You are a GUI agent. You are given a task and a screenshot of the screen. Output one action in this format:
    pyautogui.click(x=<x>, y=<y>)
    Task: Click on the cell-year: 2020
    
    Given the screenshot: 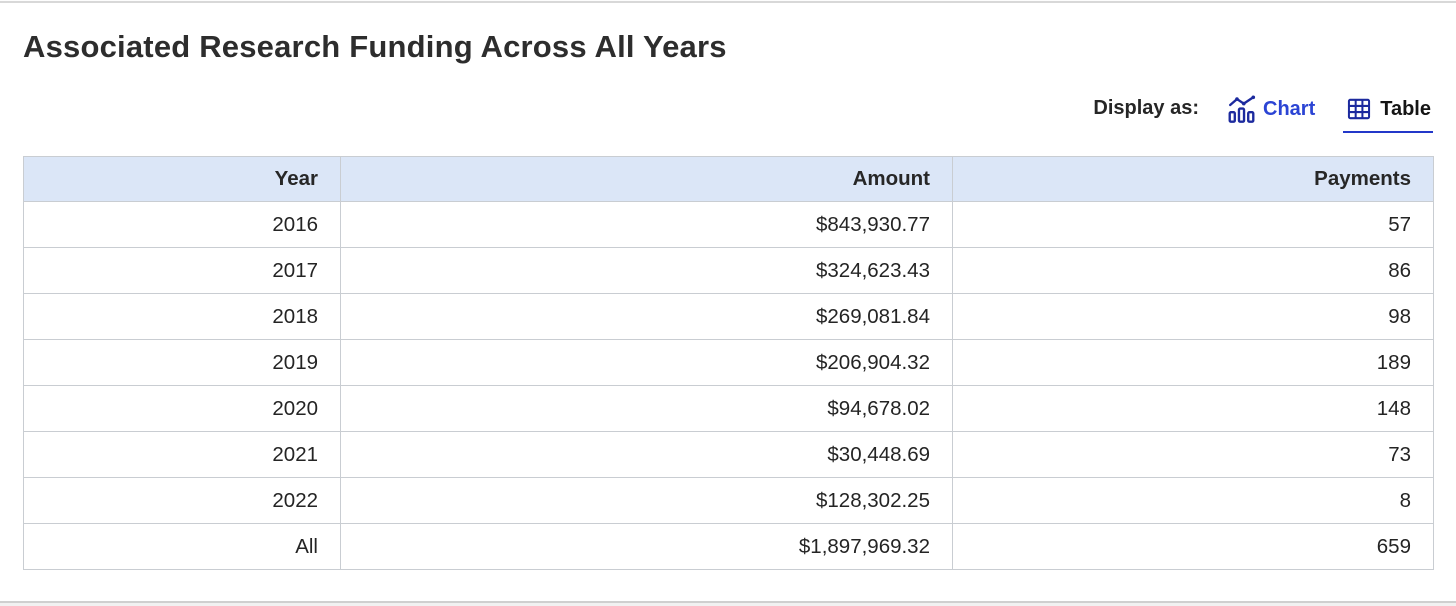 What is the action you would take?
    pyautogui.click(x=182, y=408)
    